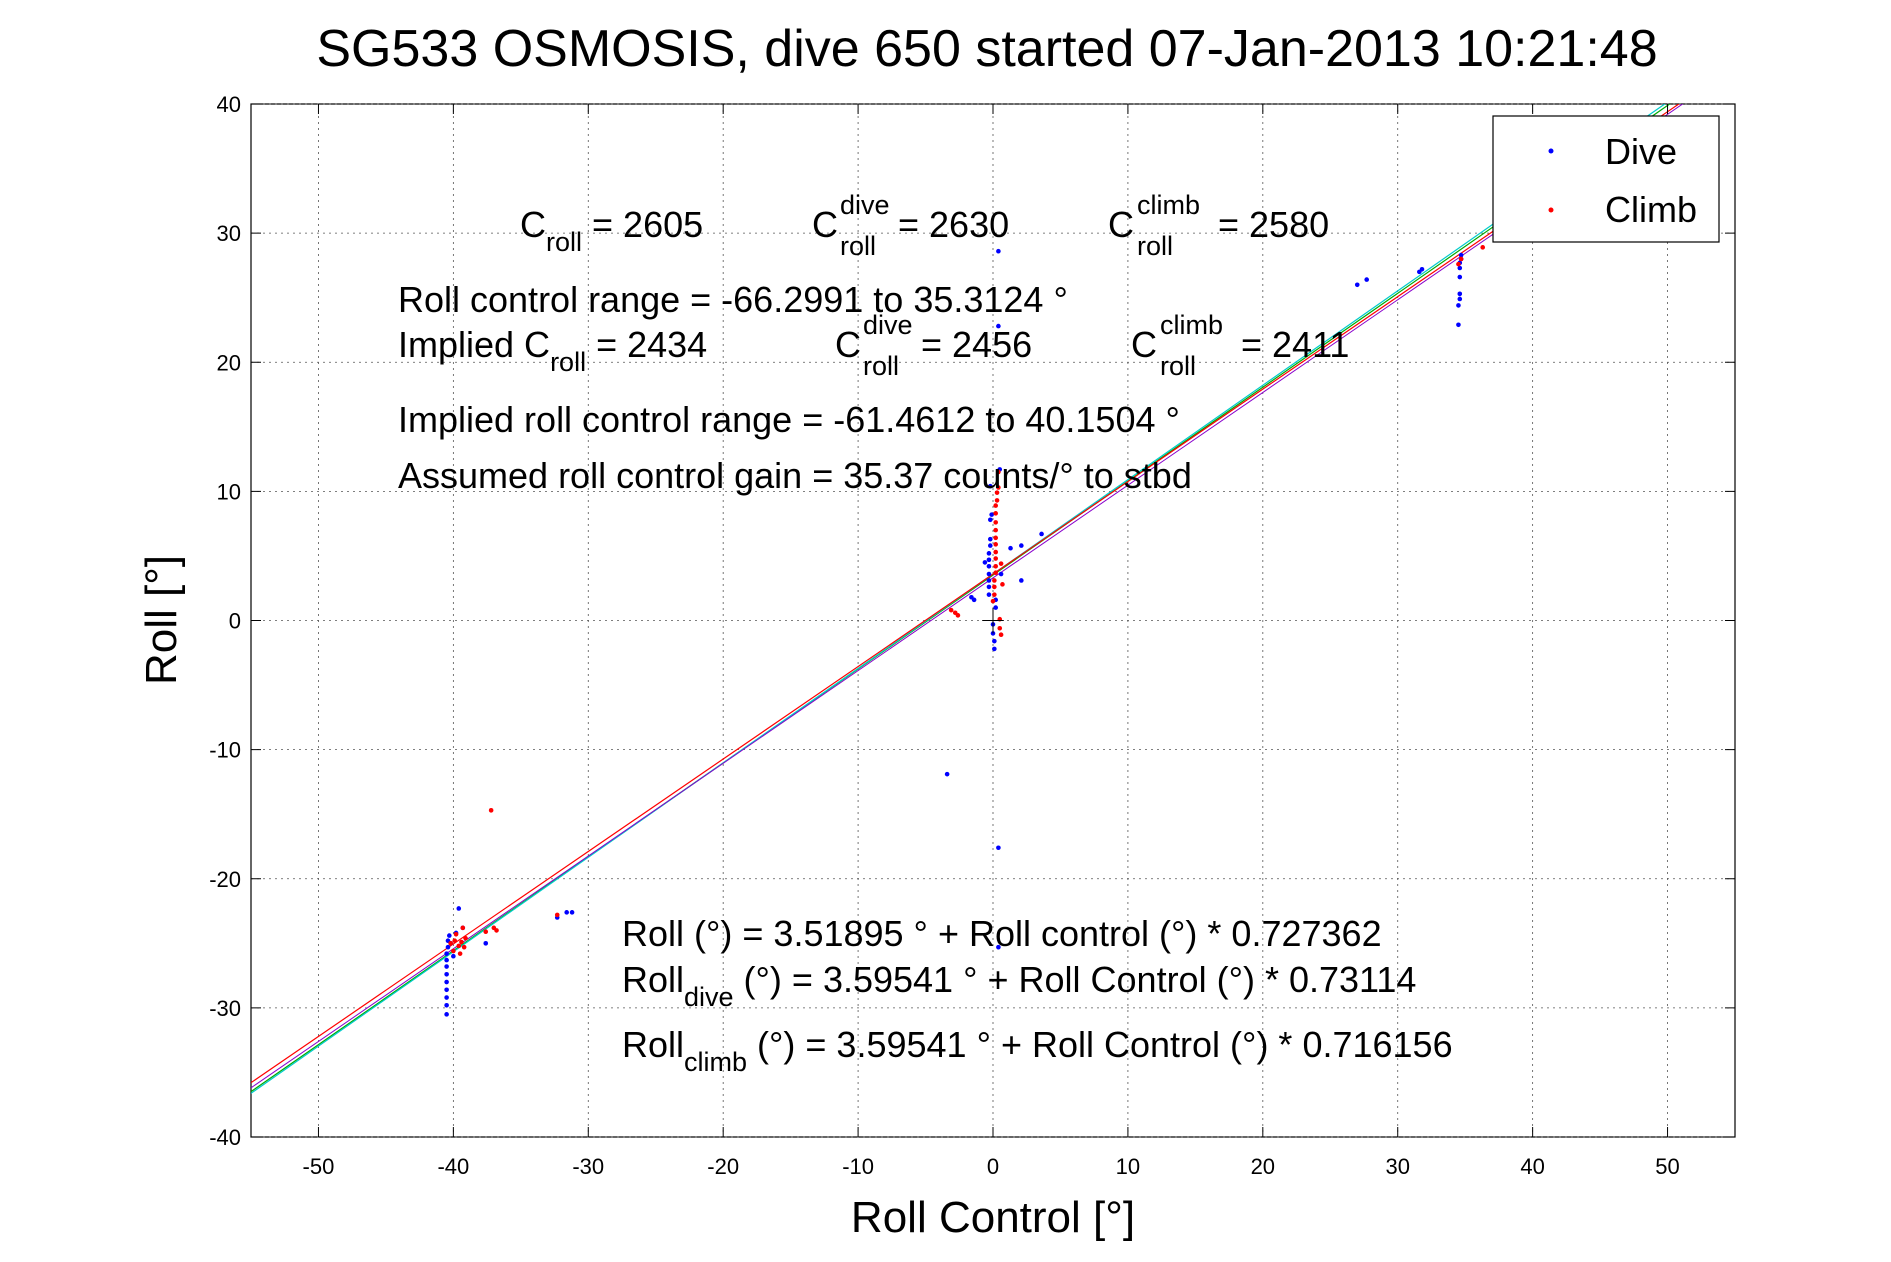 The image size is (1891, 1262). What do you see at coordinates (225, 879) in the screenshot?
I see `y-tick-label: -20` at bounding box center [225, 879].